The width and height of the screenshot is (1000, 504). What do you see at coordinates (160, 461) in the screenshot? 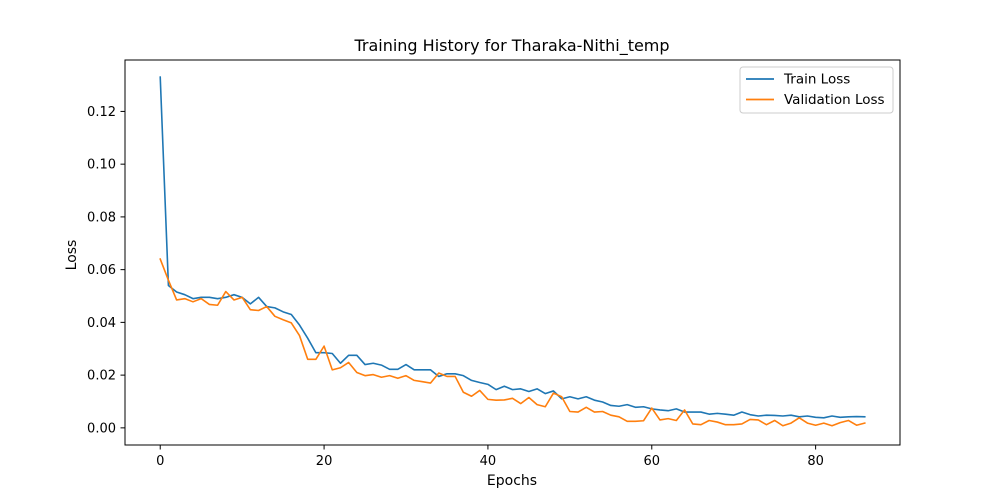
I see `x-tick-label: 0` at bounding box center [160, 461].